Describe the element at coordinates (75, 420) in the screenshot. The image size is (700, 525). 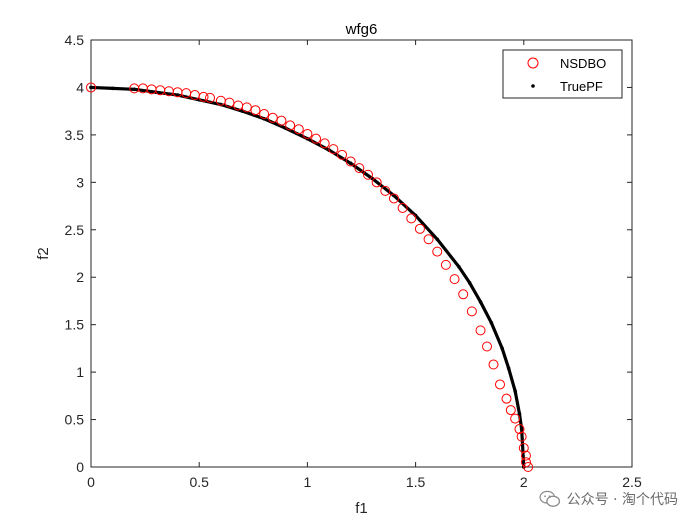
I see `y-tick-label: 0.5` at that location.